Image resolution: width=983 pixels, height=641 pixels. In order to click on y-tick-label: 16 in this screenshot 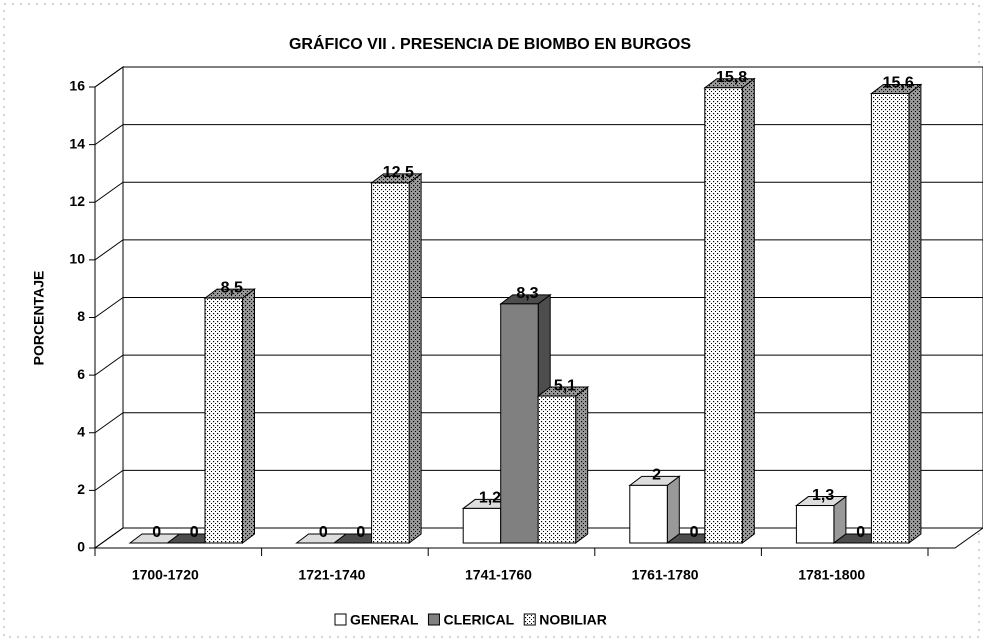, I will do `click(77, 86)`.